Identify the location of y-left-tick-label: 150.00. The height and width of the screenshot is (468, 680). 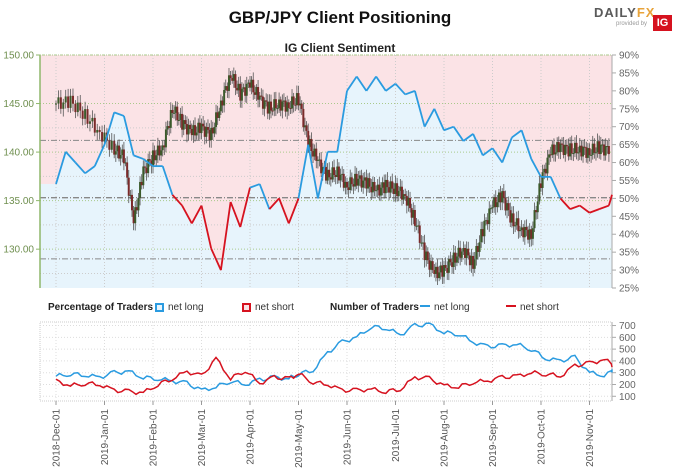
(18, 56).